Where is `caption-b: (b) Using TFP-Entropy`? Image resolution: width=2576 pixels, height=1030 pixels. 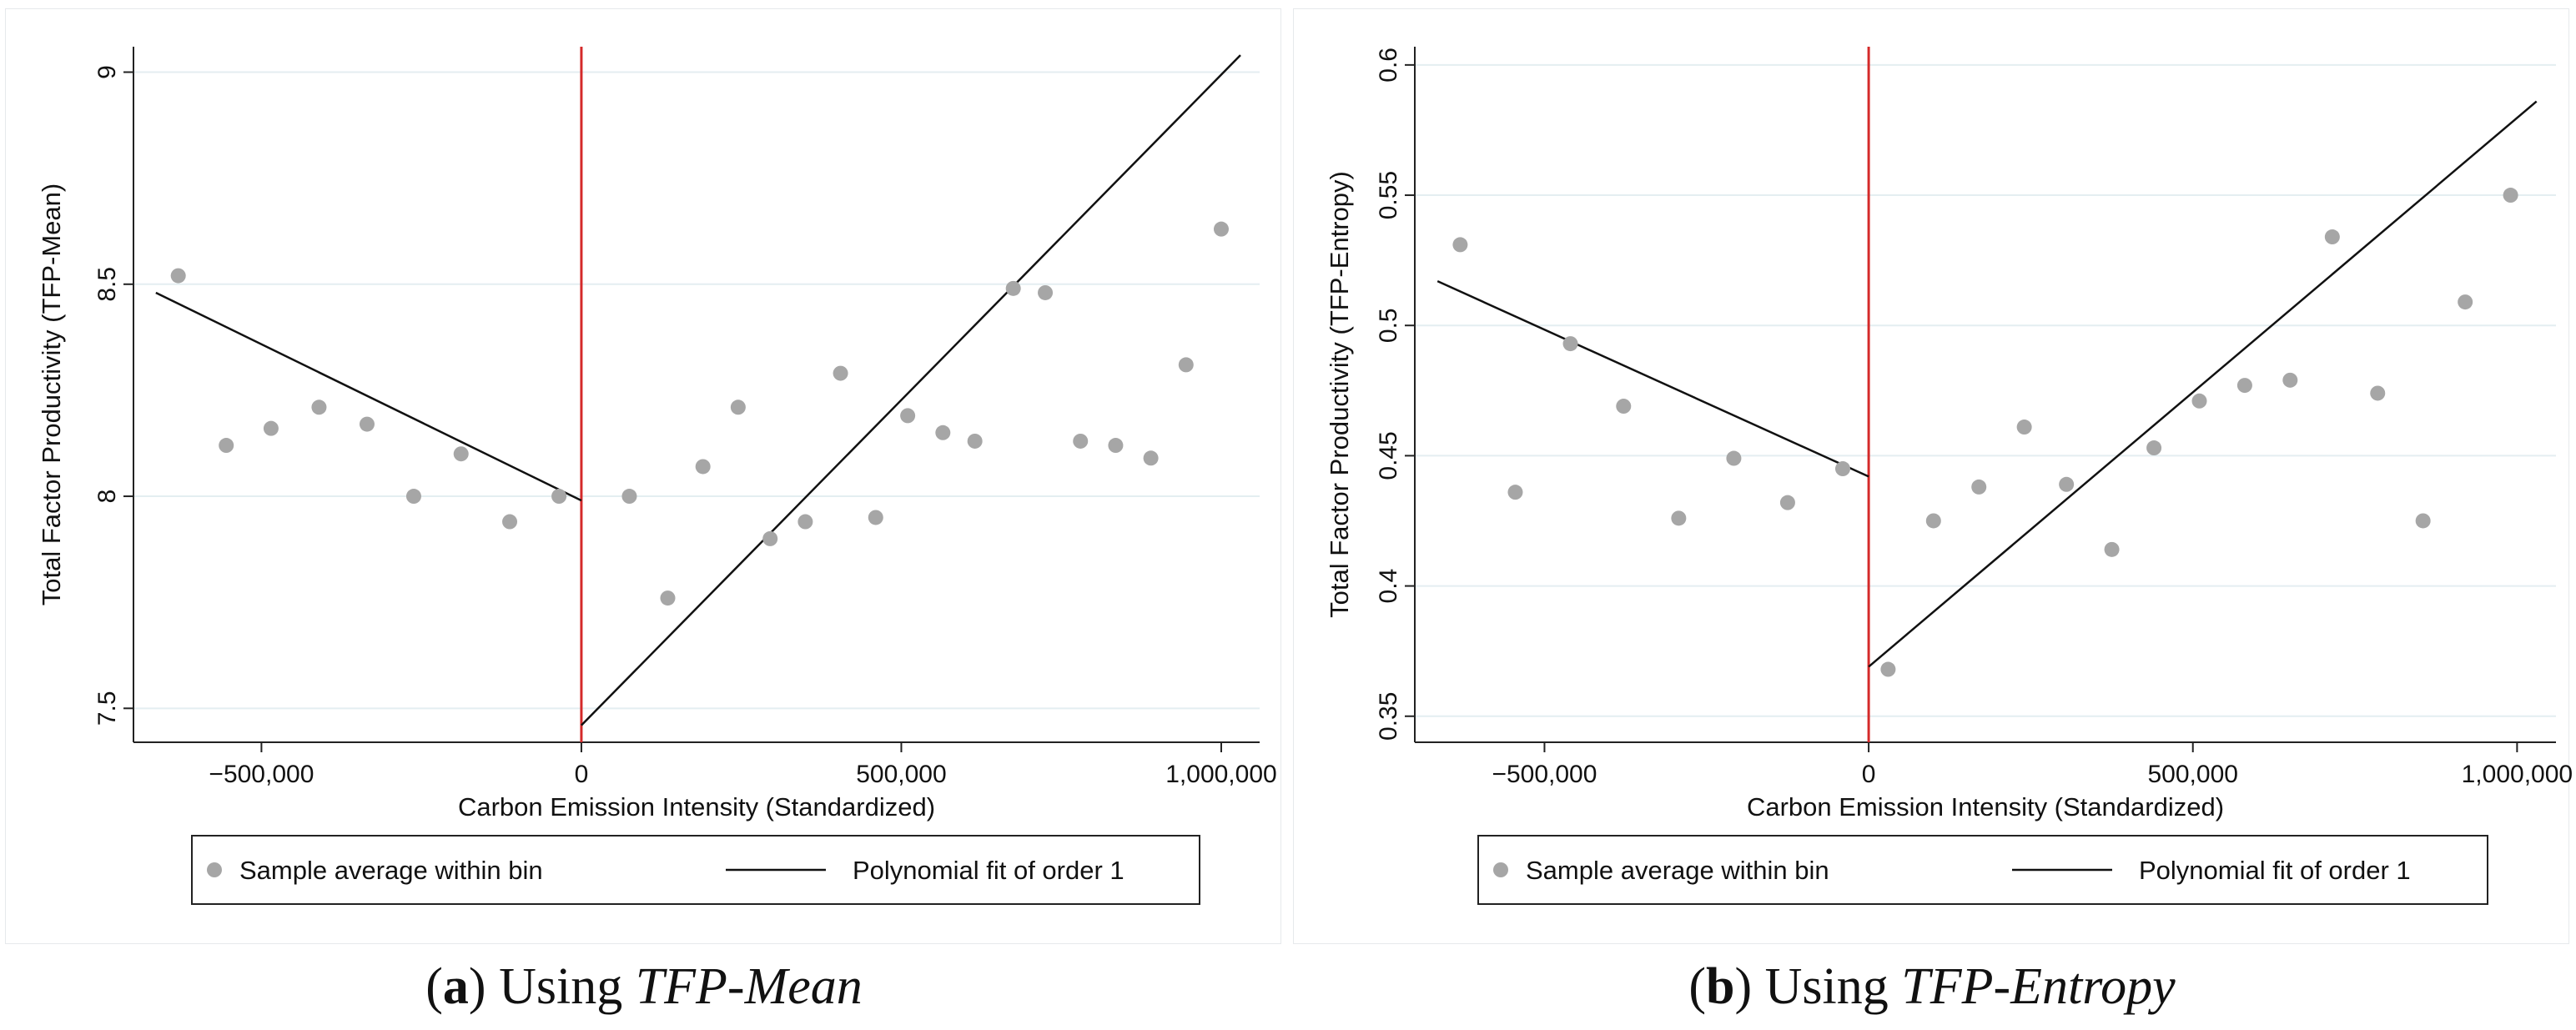 caption-b: (b) Using TFP-Entropy is located at coordinates (1932, 986).